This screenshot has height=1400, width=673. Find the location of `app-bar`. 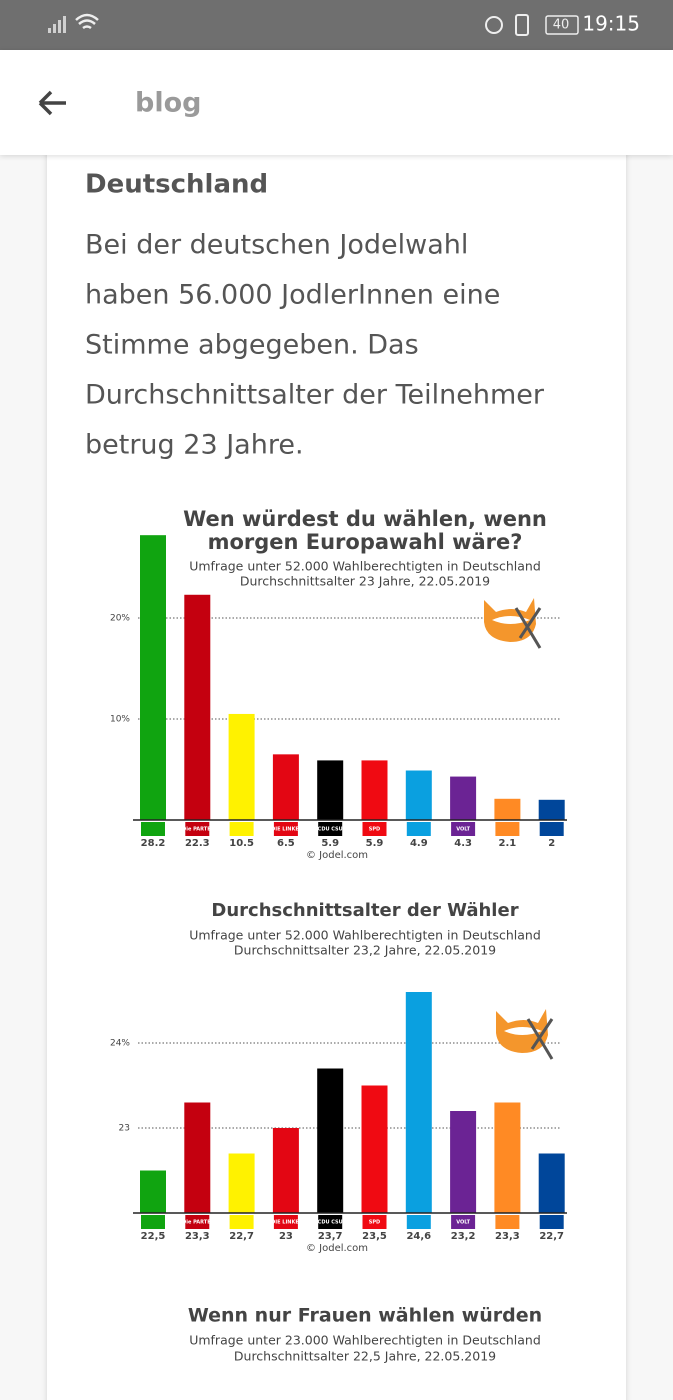

app-bar is located at coordinates (336, 102).